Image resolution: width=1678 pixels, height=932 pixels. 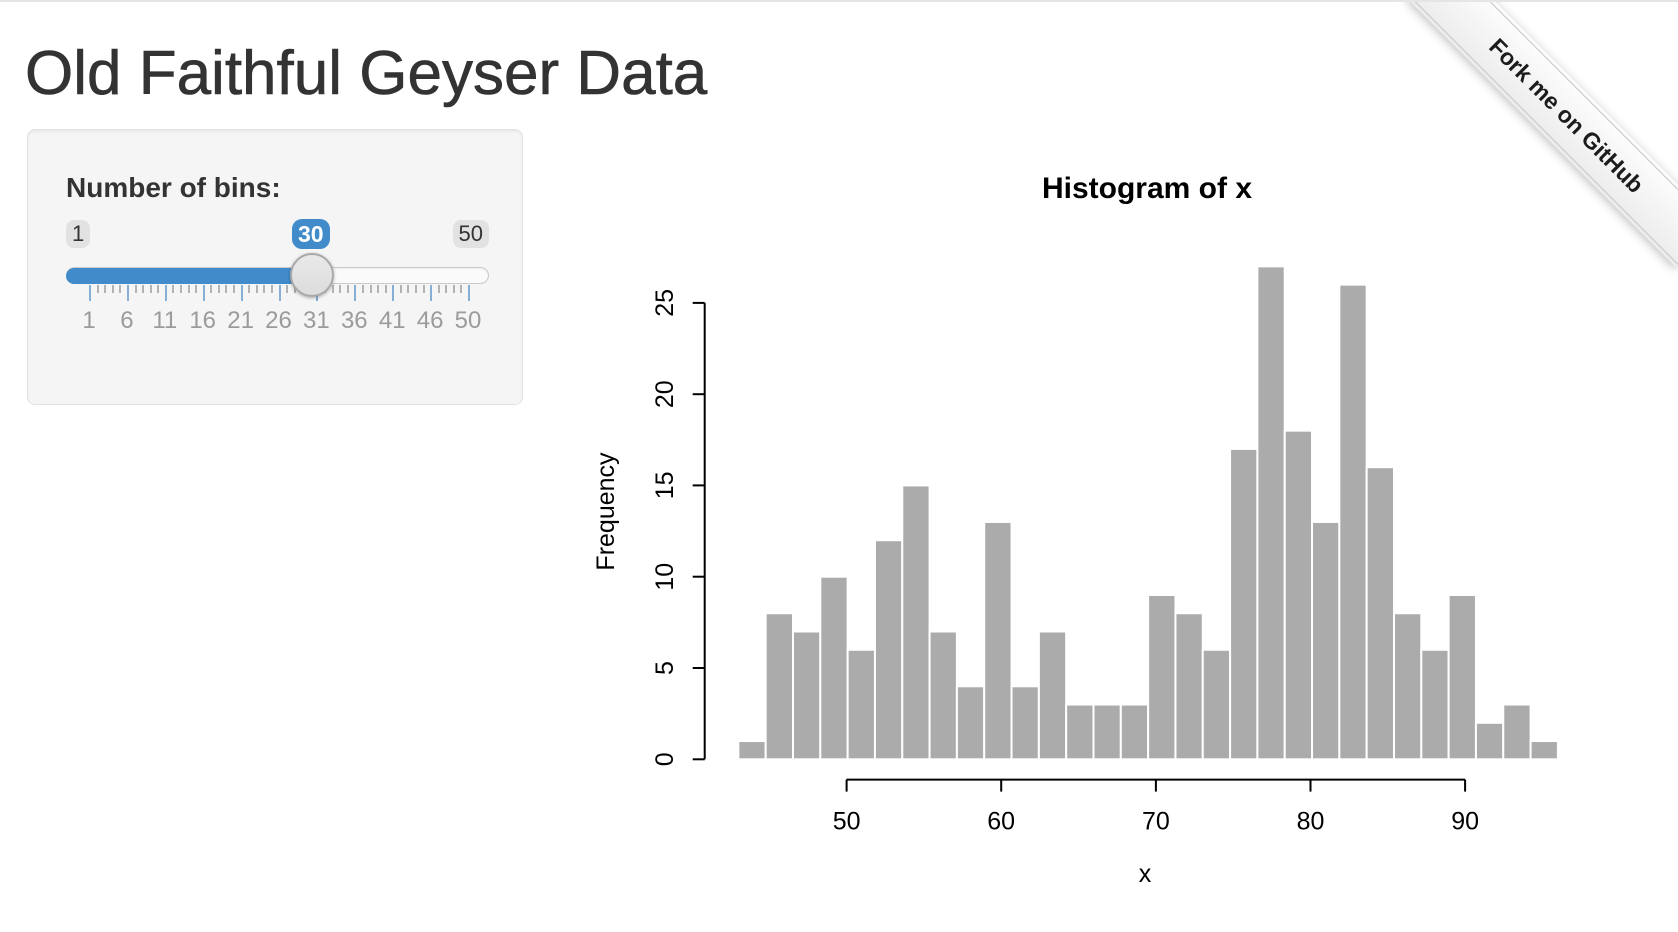 I want to click on svg-text: 0, so click(x=665, y=759).